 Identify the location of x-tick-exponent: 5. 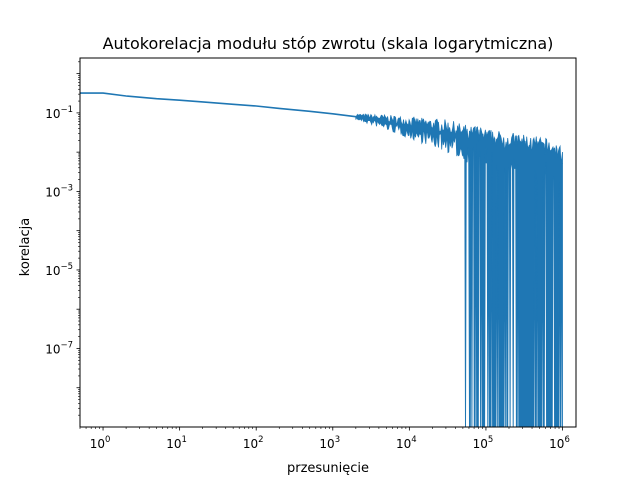
(490, 440).